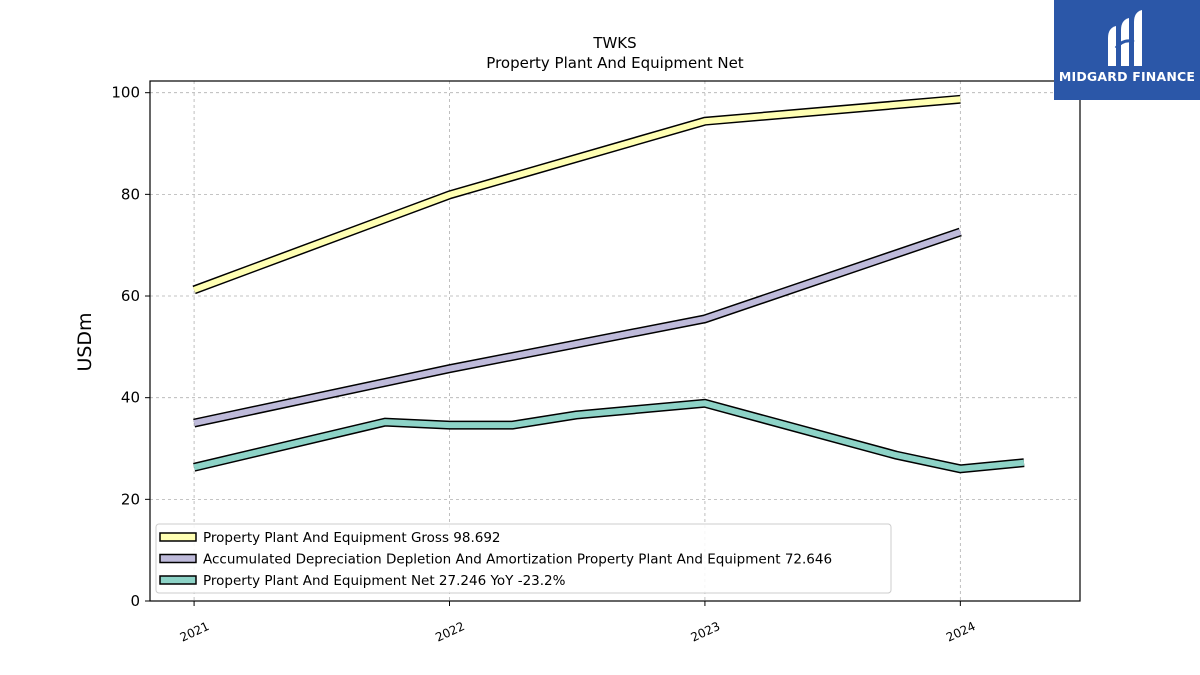 Image resolution: width=1200 pixels, height=675 pixels. I want to click on x-tick-label: 2021, so click(195, 632).